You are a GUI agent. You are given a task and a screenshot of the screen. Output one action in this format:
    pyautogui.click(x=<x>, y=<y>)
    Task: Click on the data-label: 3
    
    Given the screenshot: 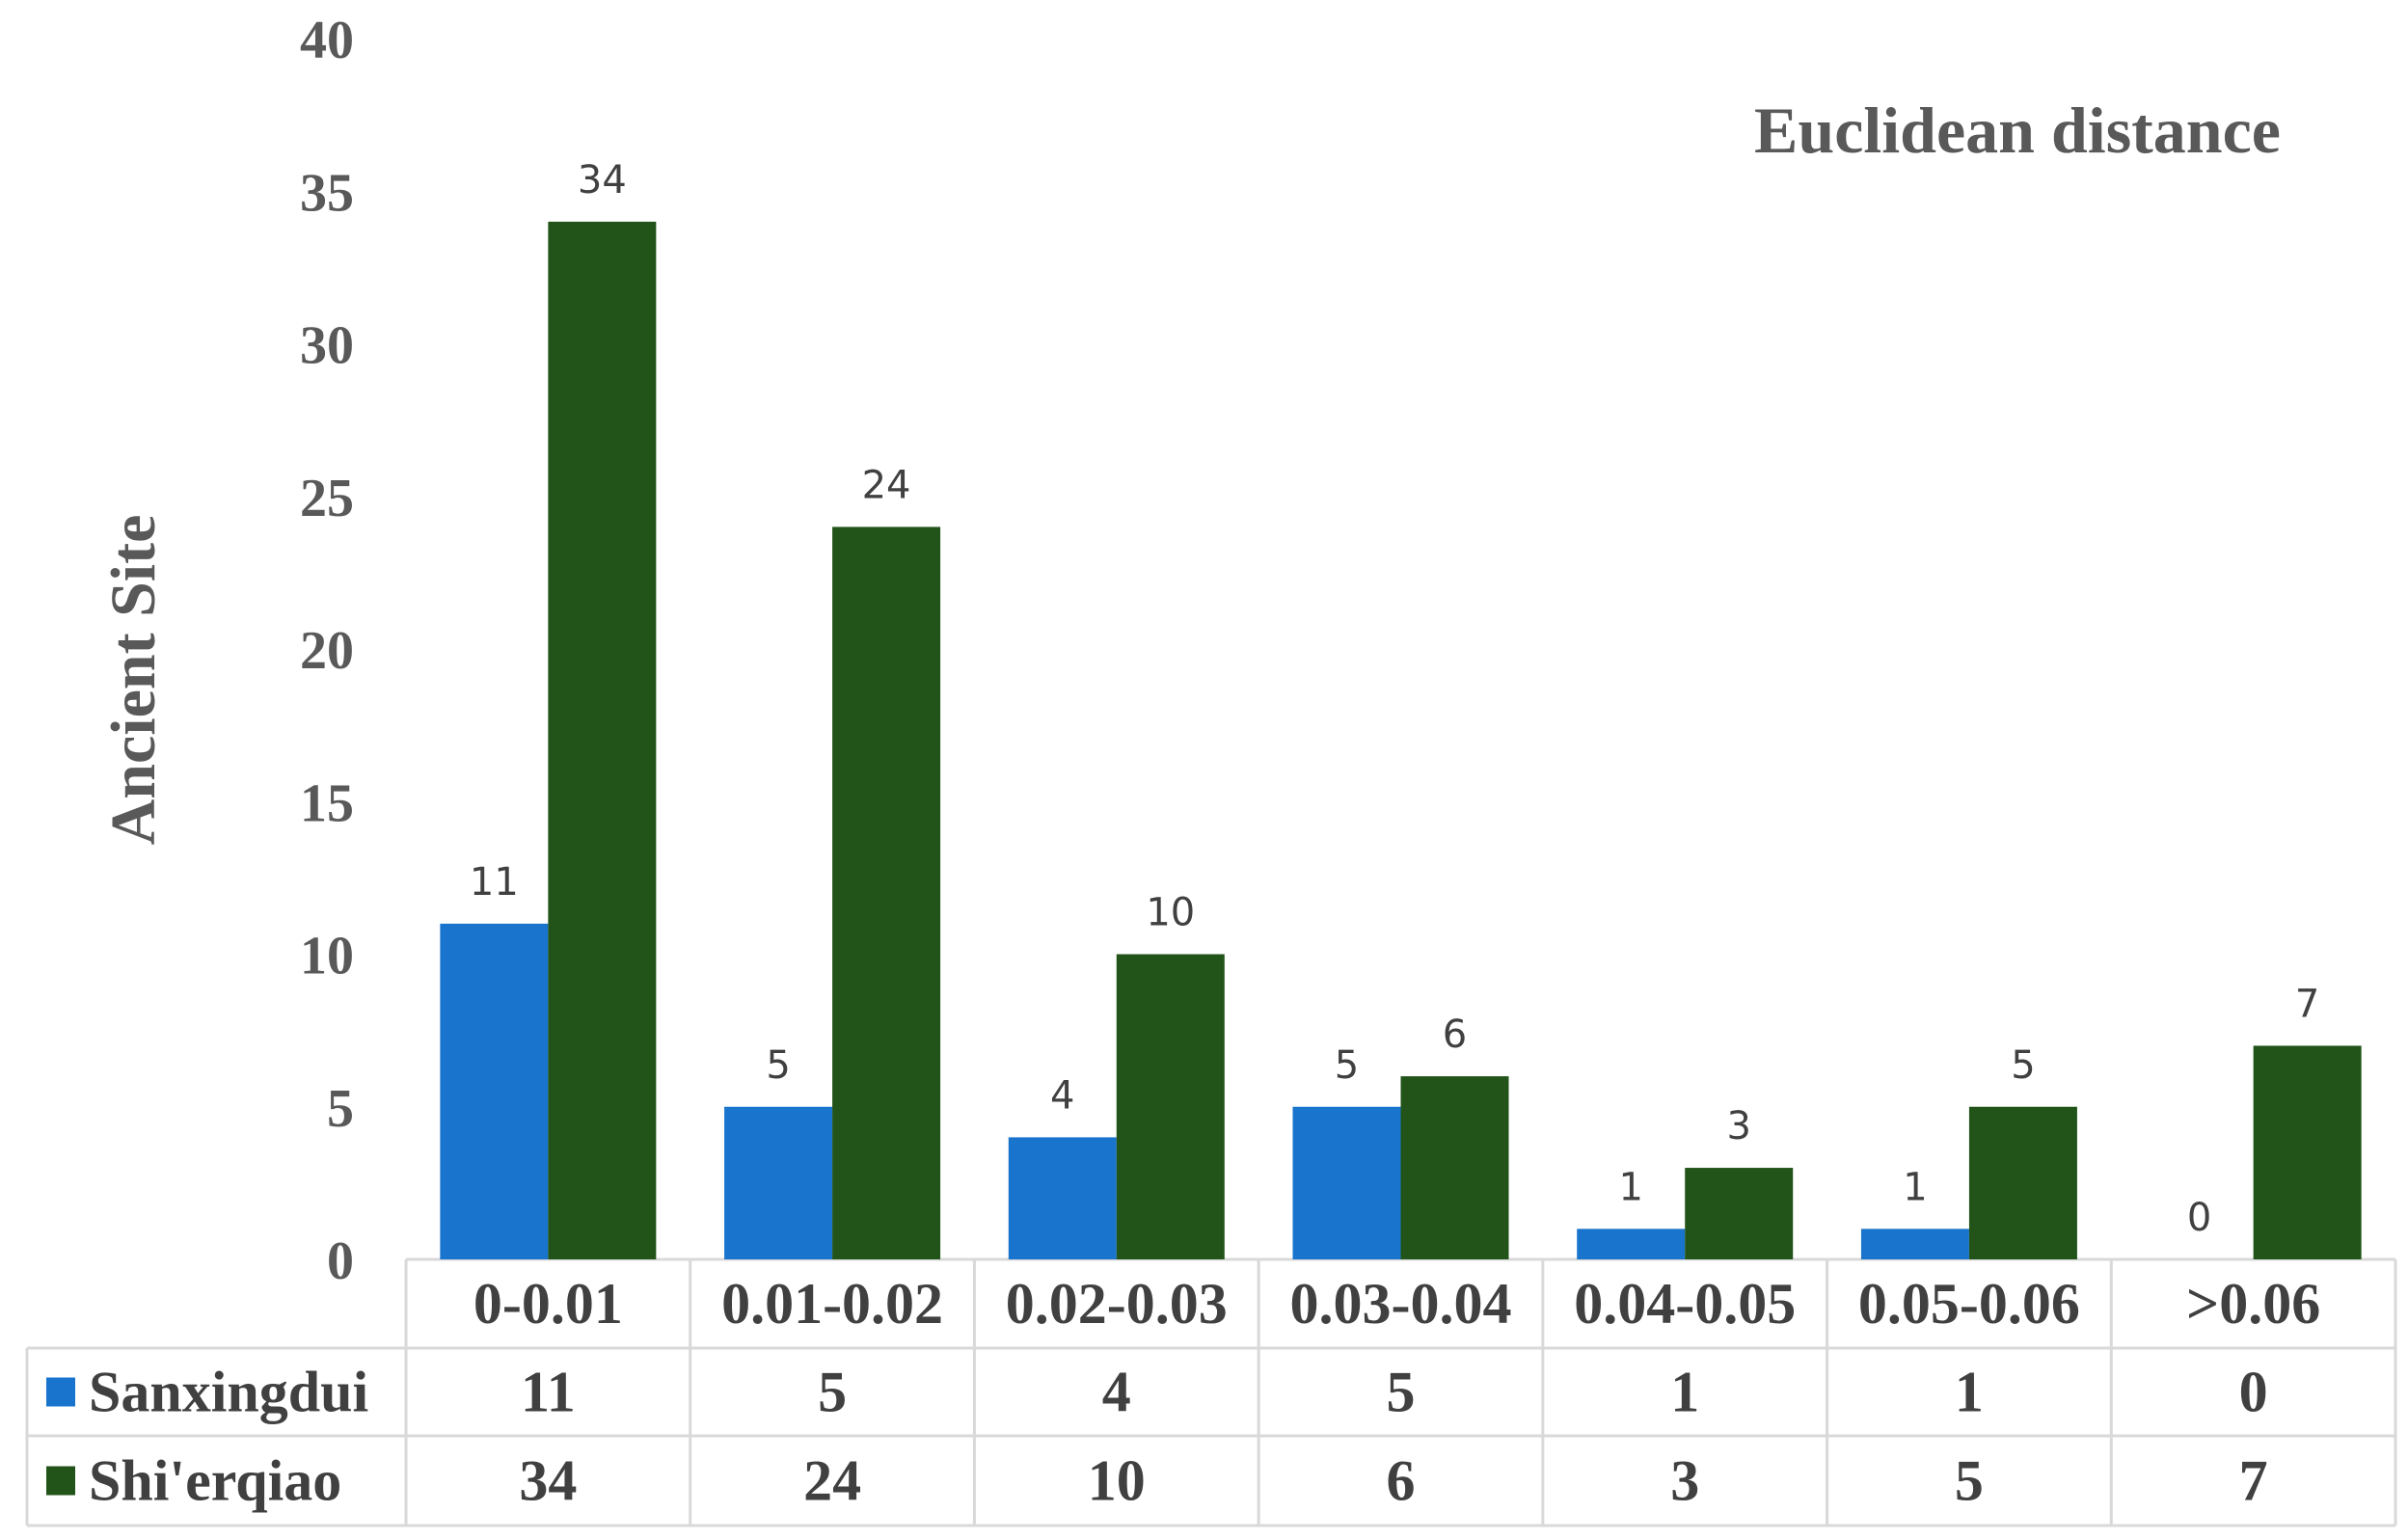 What is the action you would take?
    pyautogui.click(x=1738, y=1126)
    